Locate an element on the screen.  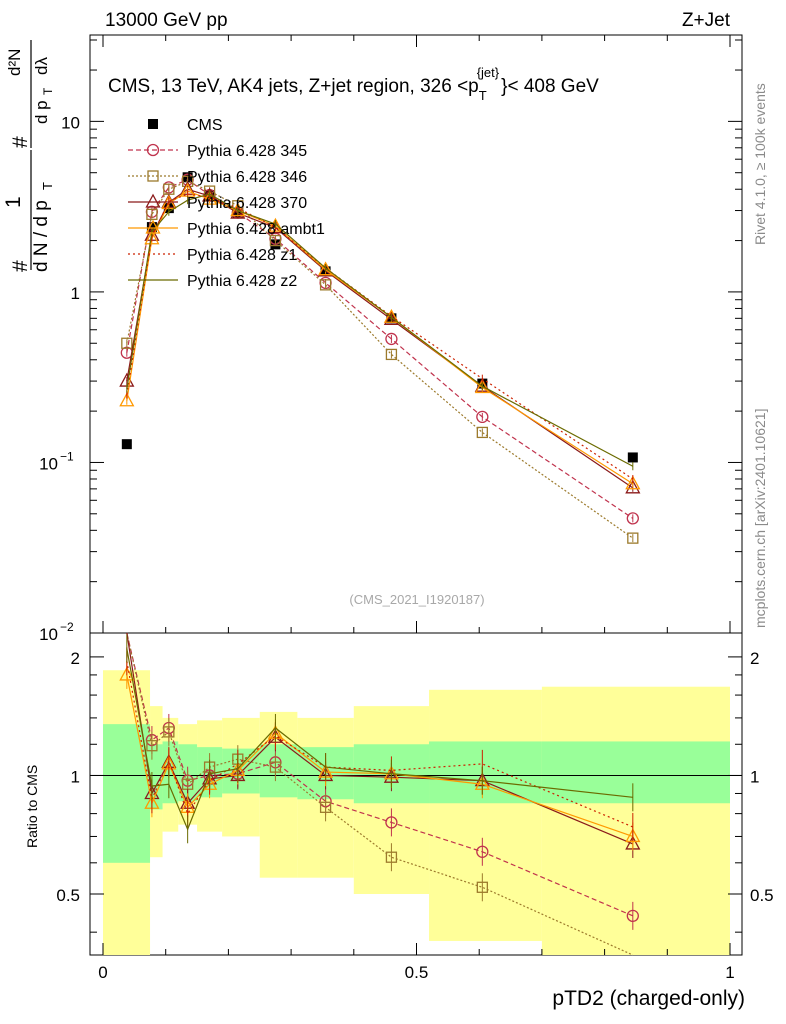
analysis-watermark: (CMS_2021_I1920187) is located at coordinates (416, 599).